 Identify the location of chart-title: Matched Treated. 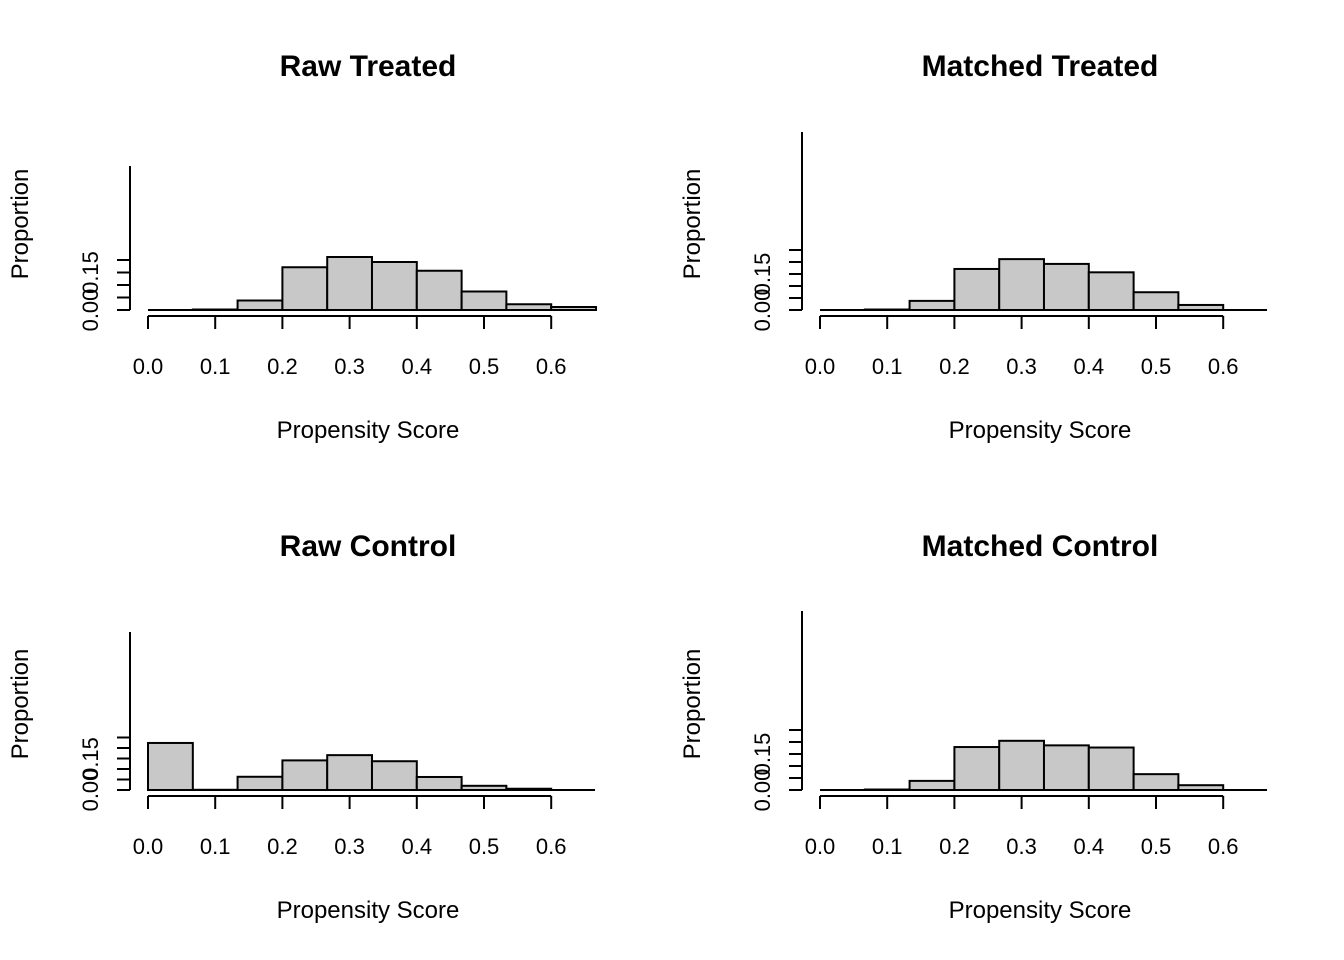
(1040, 66).